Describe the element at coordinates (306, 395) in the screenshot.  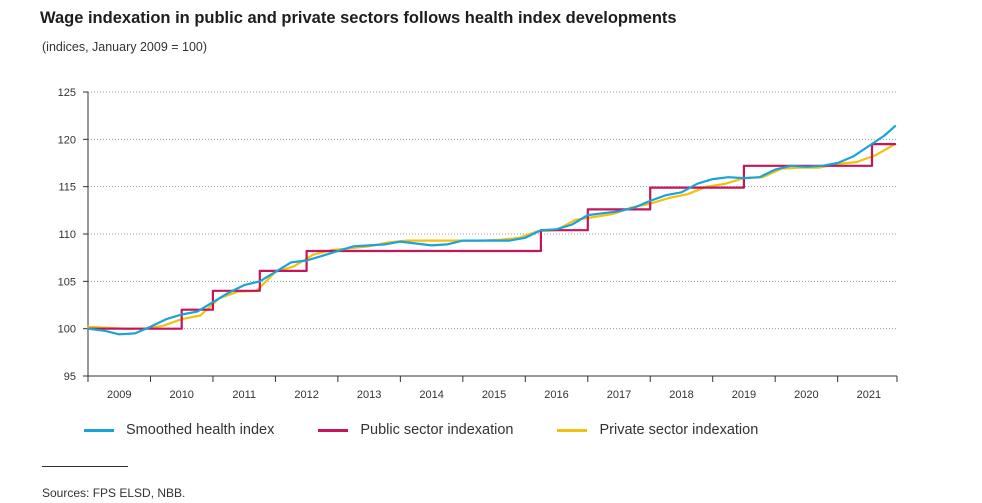
I see `x-tick-label: 2012` at that location.